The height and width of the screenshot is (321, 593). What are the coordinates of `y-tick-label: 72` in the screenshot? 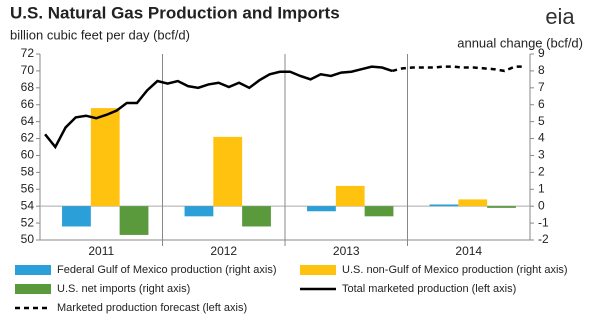 It's located at (28, 53).